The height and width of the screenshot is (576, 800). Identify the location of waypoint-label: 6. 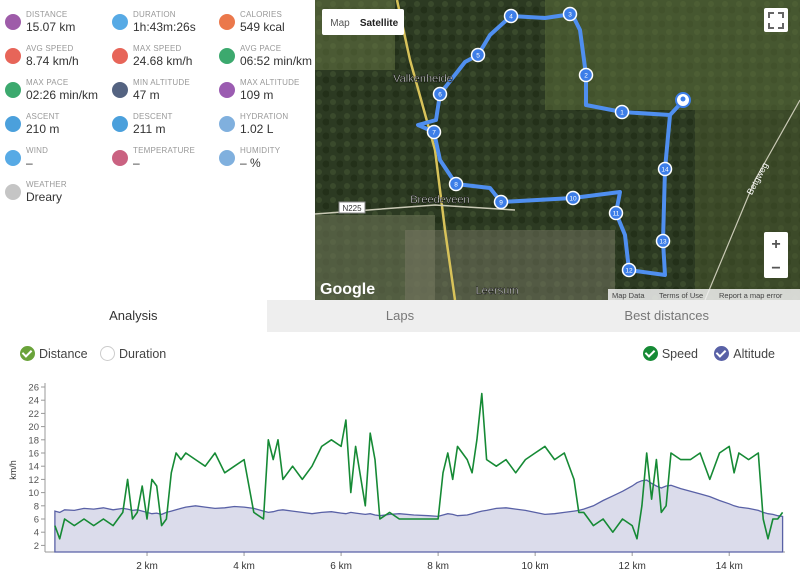
(440, 95).